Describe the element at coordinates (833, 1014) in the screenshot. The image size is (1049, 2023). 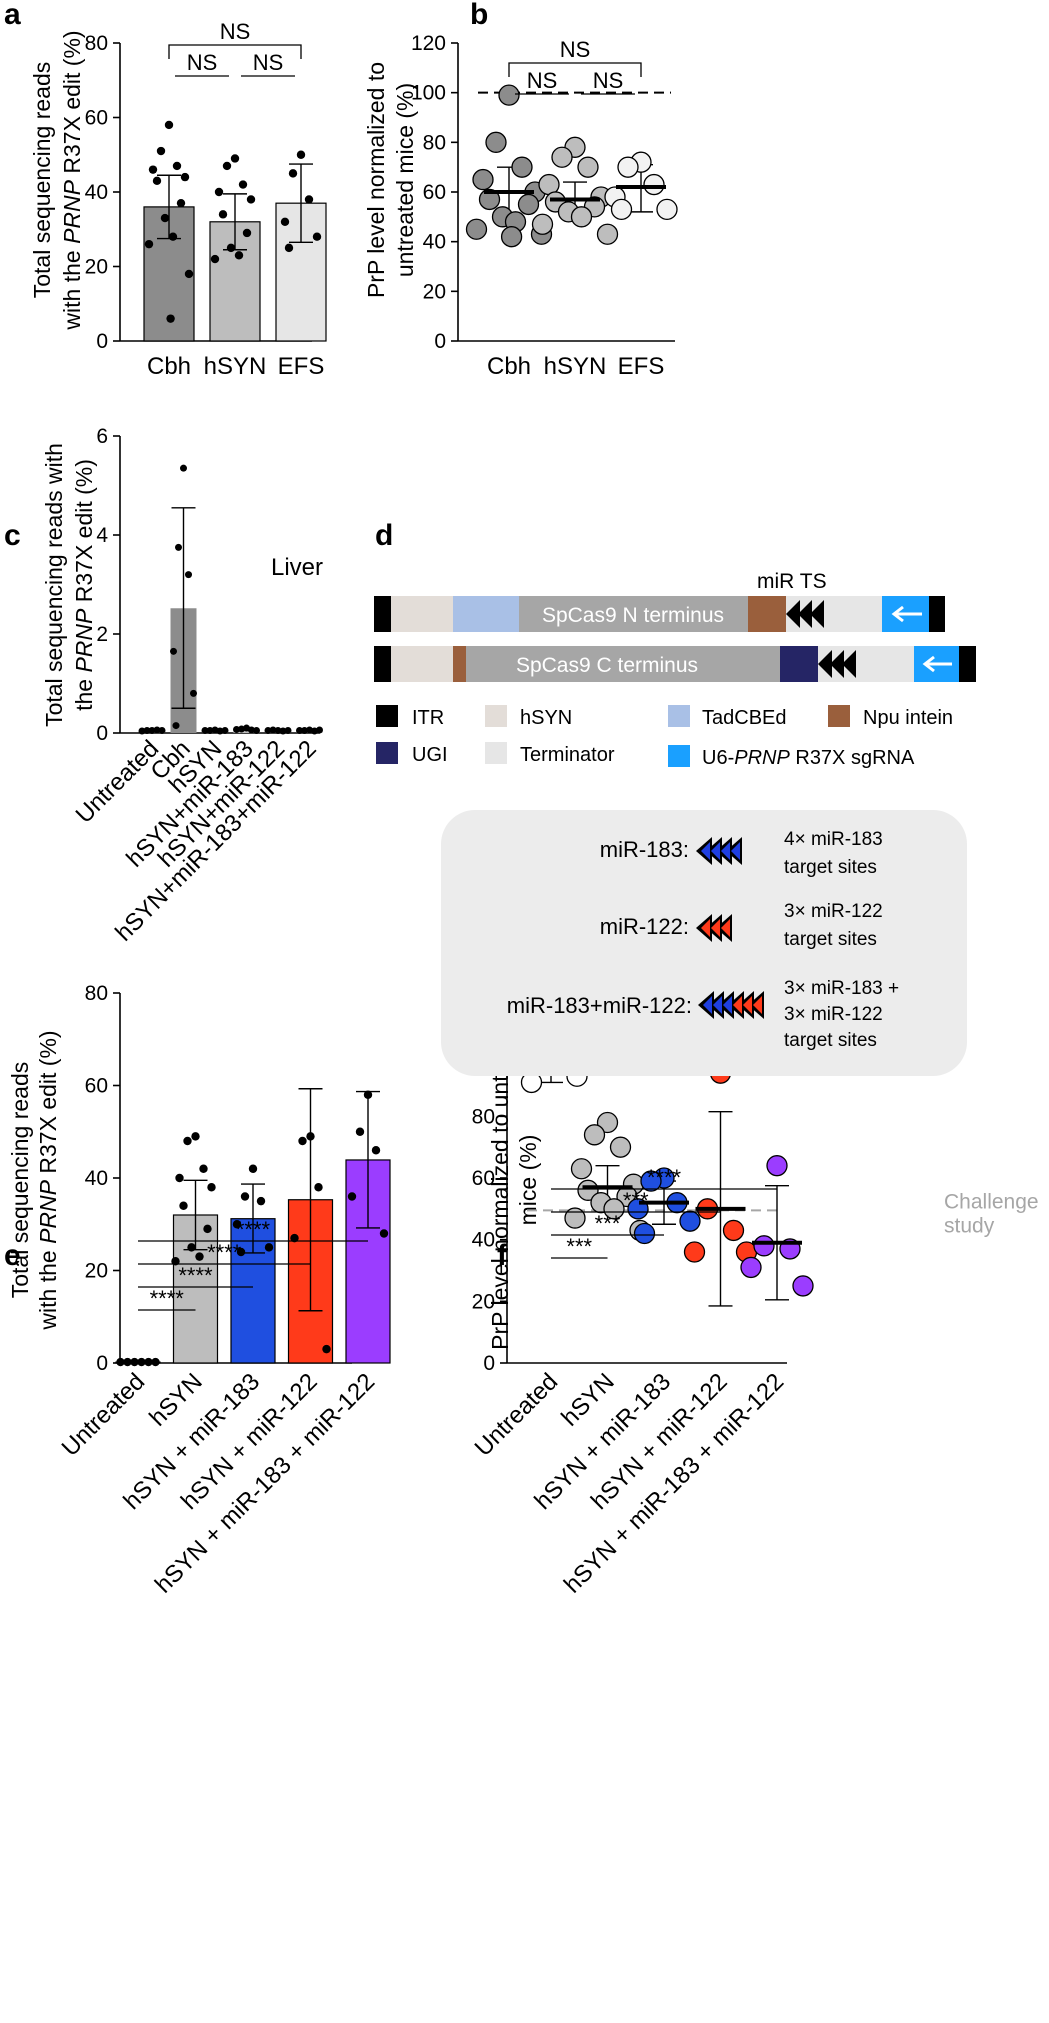
I see `mir183-122-desc-line2: 3× miR-122` at that location.